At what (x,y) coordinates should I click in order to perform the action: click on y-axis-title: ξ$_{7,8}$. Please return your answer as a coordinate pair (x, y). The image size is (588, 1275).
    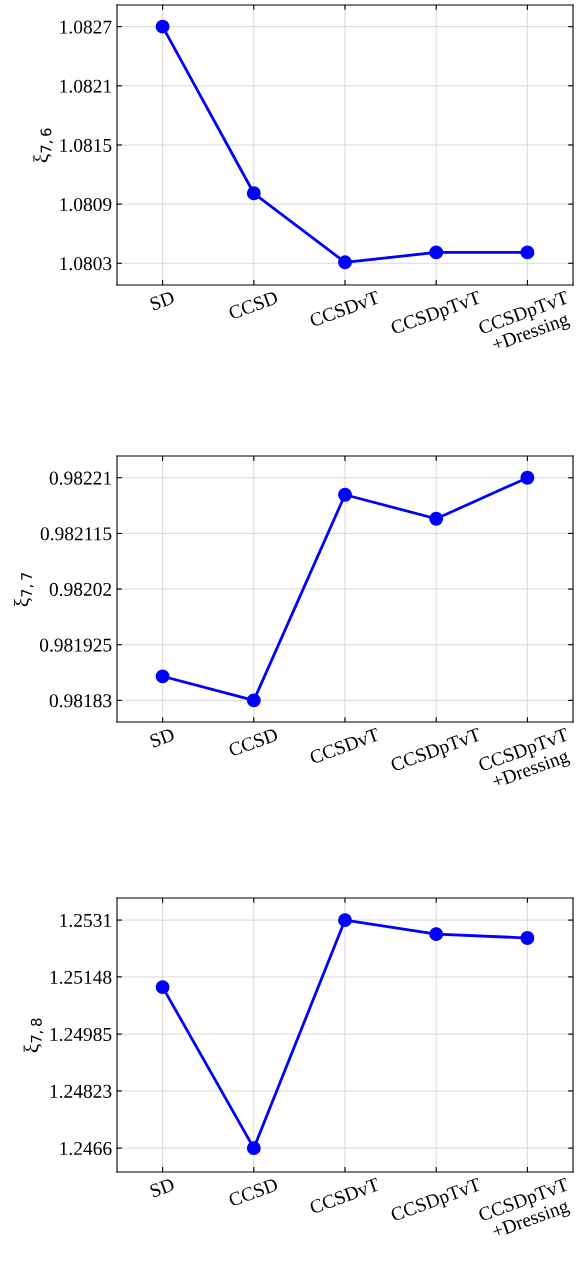
    Looking at the image, I should click on (33, 1035).